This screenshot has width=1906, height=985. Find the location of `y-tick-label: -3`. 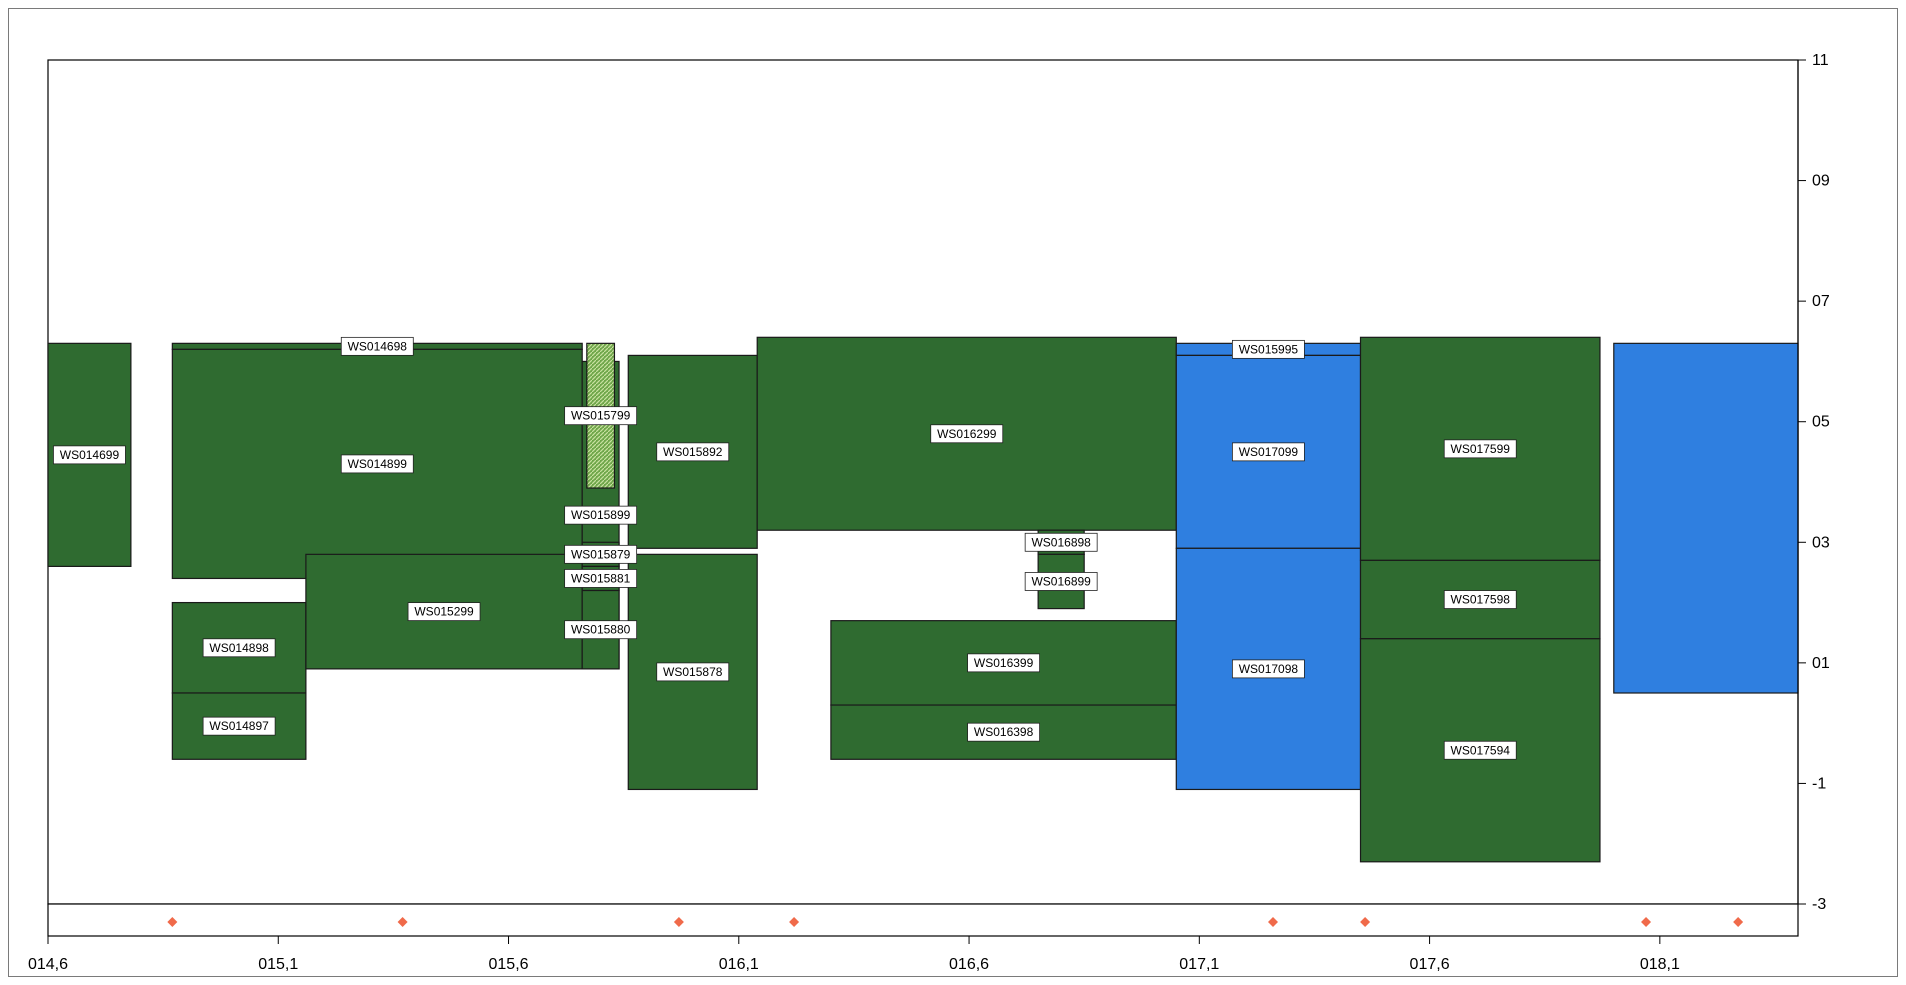

y-tick-label: -3 is located at coordinates (1819, 904).